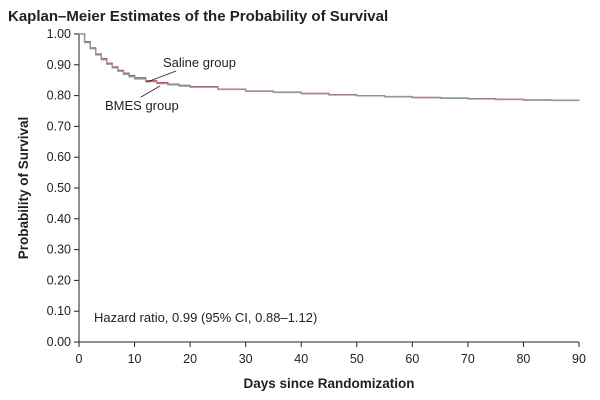  Describe the element at coordinates (579, 359) in the screenshot. I see `x-tick-label: 90` at that location.